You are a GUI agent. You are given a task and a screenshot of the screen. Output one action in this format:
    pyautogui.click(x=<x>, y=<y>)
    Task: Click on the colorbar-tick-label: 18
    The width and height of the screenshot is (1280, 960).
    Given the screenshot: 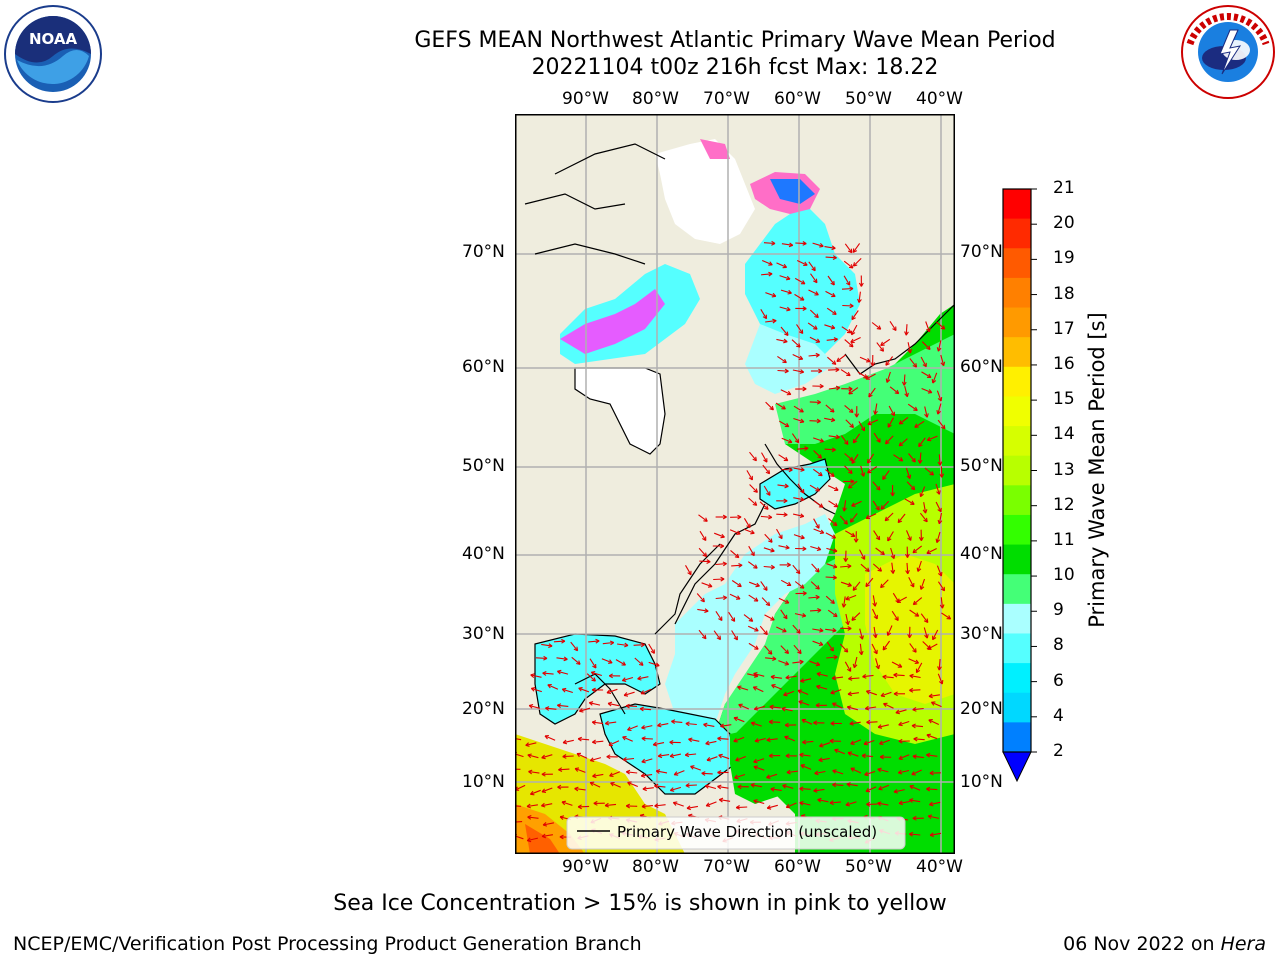 What is the action you would take?
    pyautogui.click(x=1064, y=293)
    